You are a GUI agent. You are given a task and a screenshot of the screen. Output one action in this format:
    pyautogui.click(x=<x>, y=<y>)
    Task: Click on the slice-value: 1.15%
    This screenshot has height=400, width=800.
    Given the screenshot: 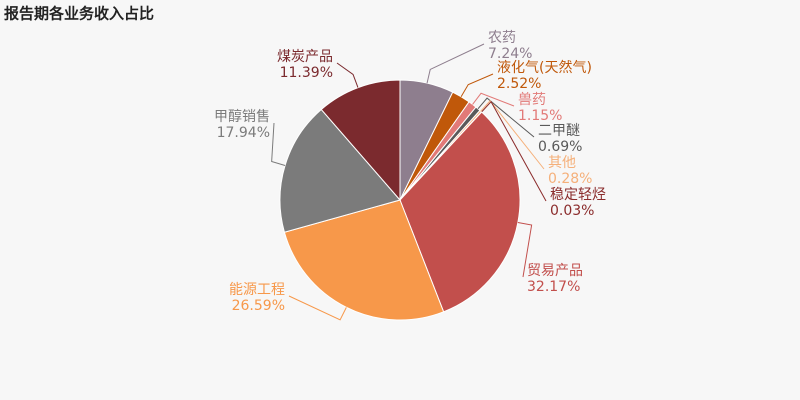 What is the action you would take?
    pyautogui.click(x=540, y=116)
    